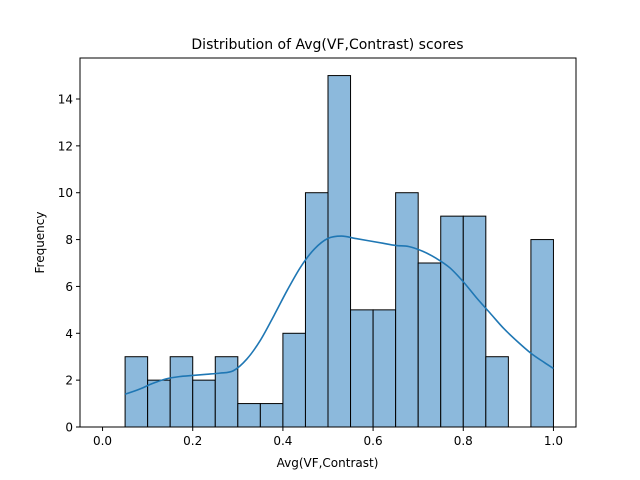 The height and width of the screenshot is (480, 640). What do you see at coordinates (282, 441) in the screenshot?
I see `x-tick-label: 0.4` at bounding box center [282, 441].